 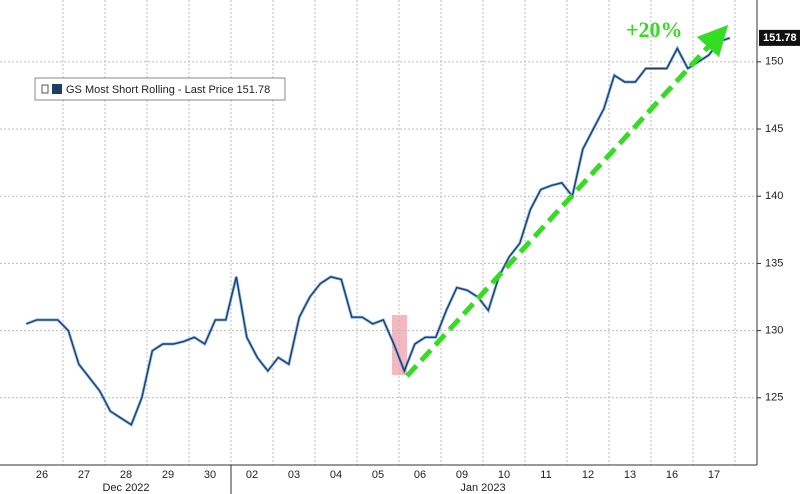 What do you see at coordinates (210, 475) in the screenshot?
I see `x-tick-label: 30` at bounding box center [210, 475].